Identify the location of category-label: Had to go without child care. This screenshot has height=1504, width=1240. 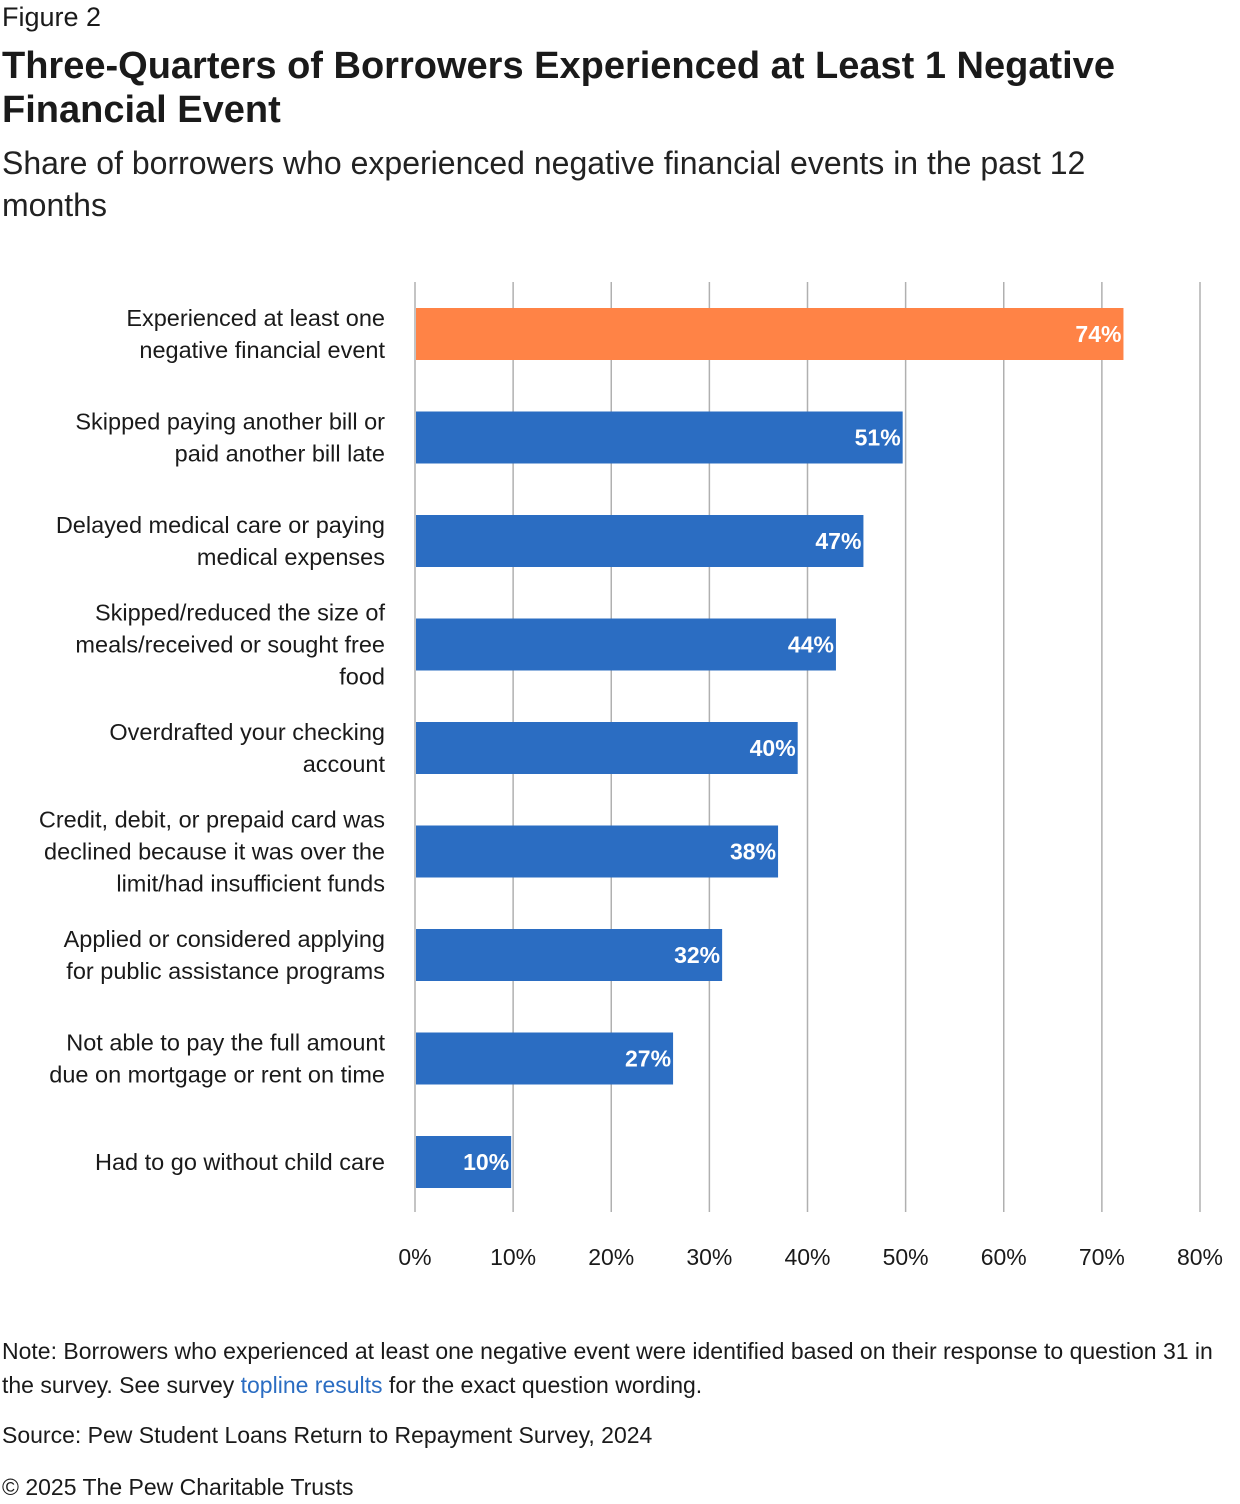
(240, 1162).